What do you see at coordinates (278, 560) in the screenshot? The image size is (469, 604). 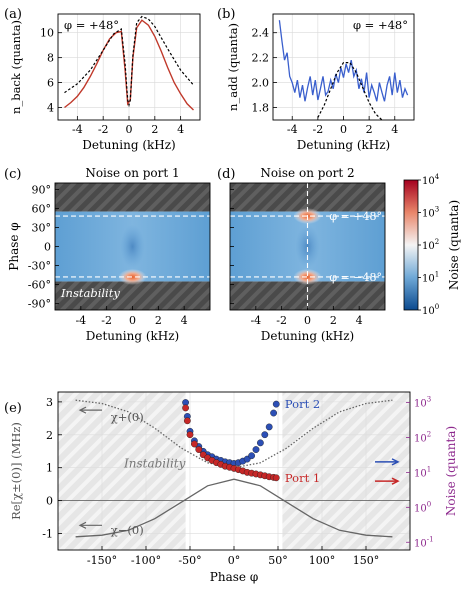 I see `panel-e-xtick-label: 50°` at bounding box center [278, 560].